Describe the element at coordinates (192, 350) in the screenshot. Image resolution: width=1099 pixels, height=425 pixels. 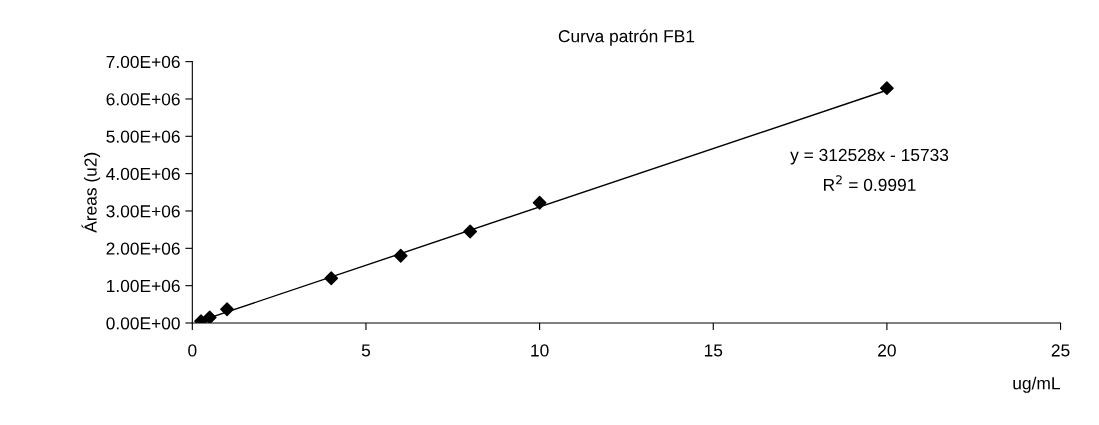
I see `x-tick-label: 0` at that location.